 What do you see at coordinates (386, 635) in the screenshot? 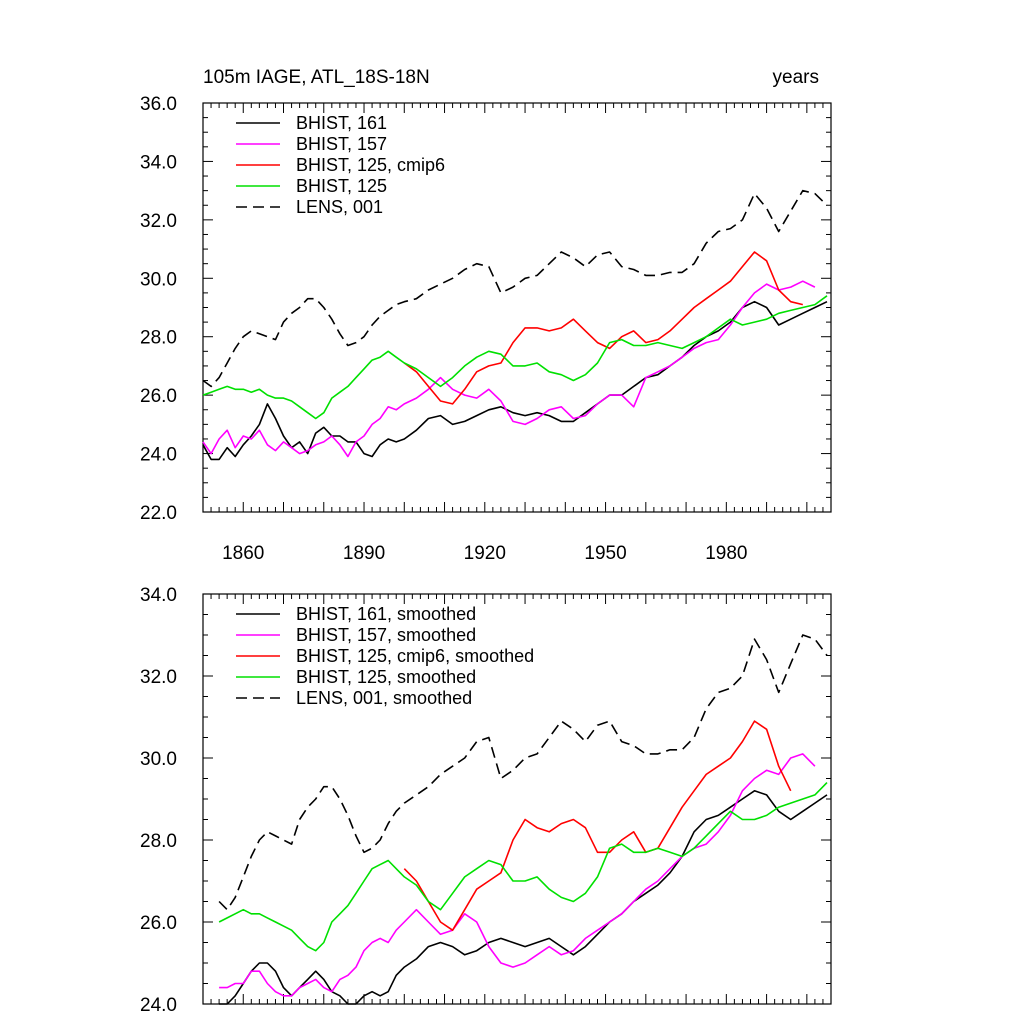
I see `legend-label-2: BHIST, 157, smoothed` at bounding box center [386, 635].